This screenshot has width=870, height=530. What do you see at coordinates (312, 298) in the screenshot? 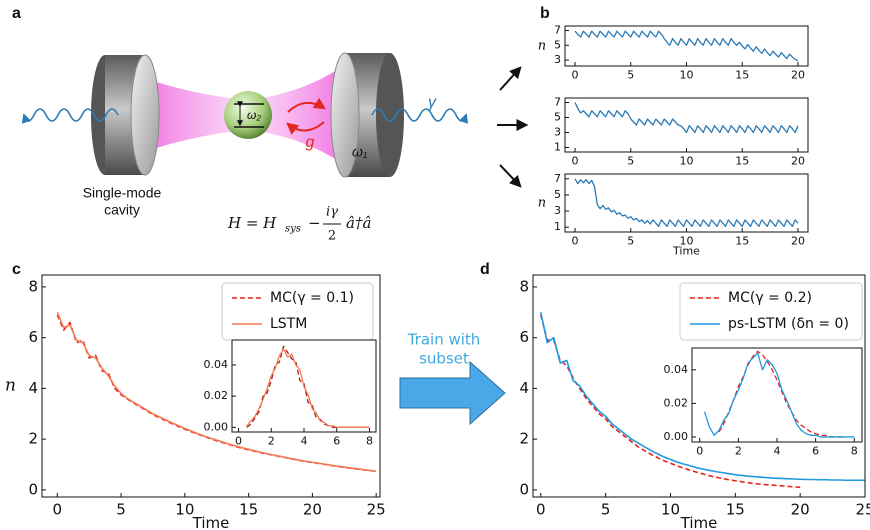
I see `legend-label: MC(γ = 0.1)` at bounding box center [312, 298].